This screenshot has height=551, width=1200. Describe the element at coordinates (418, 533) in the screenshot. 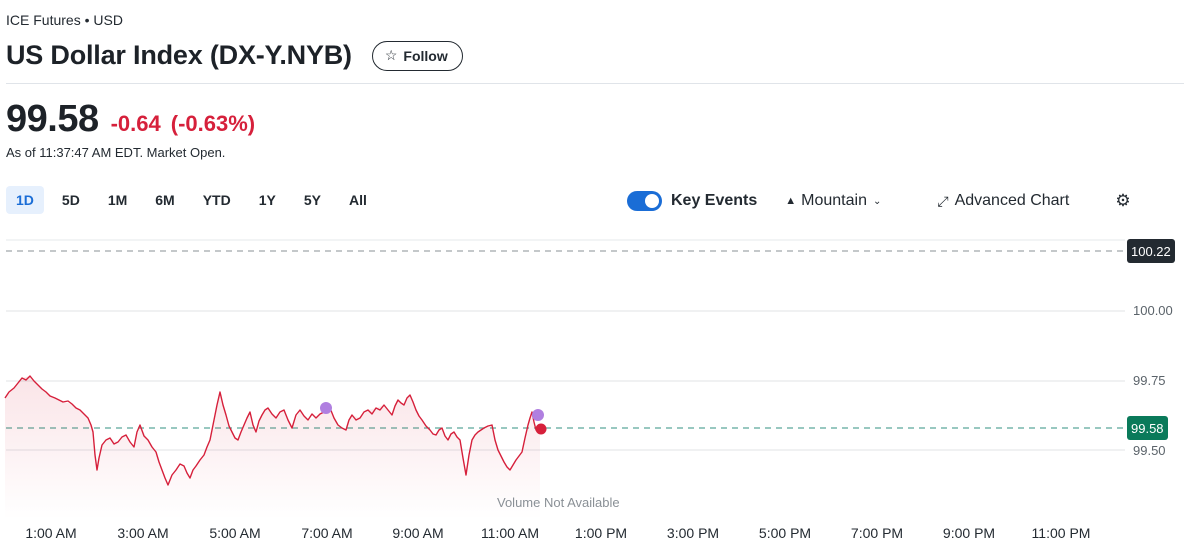

I see `x-tick-label: 9:00 AM` at that location.